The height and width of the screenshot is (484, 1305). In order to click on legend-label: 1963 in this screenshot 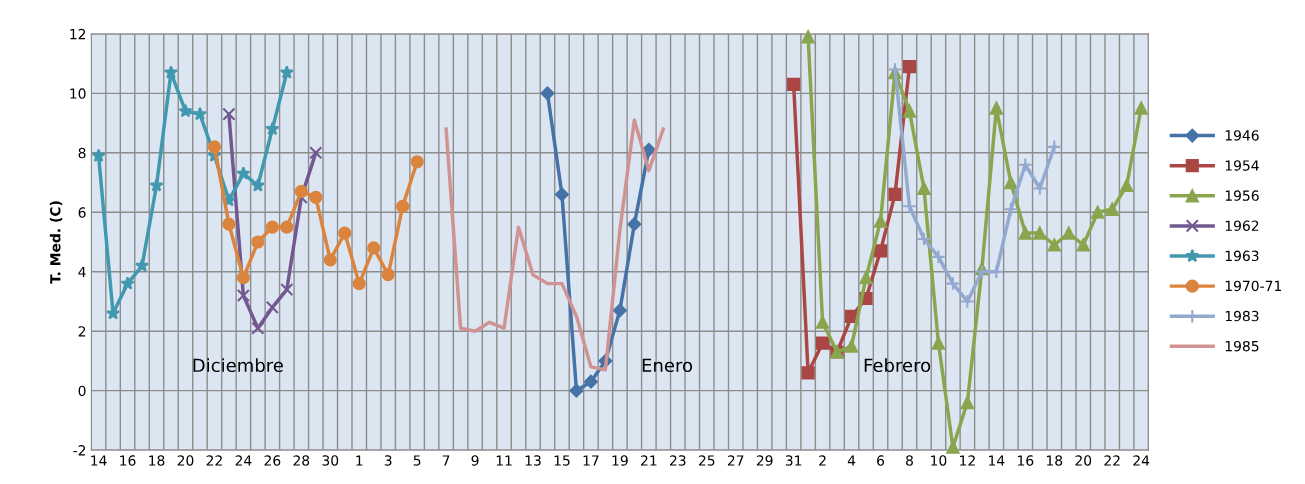, I will do `click(1242, 256)`.